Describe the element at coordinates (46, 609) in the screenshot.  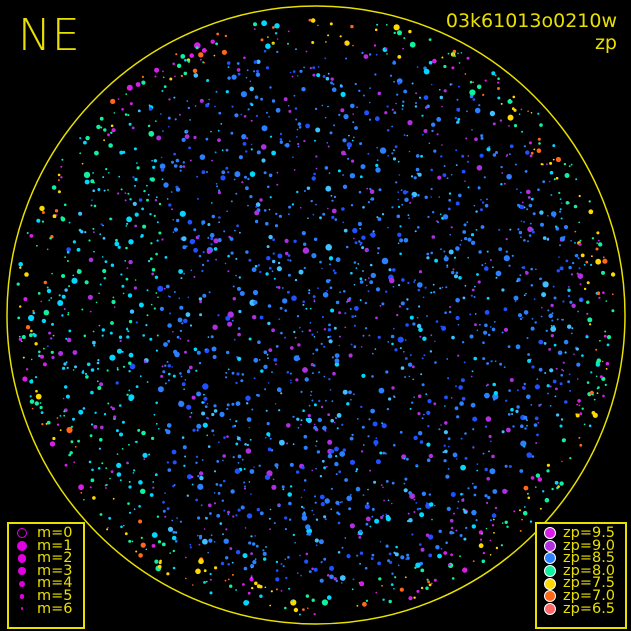
I see `magnitude-legend-entry: m=6` at that location.